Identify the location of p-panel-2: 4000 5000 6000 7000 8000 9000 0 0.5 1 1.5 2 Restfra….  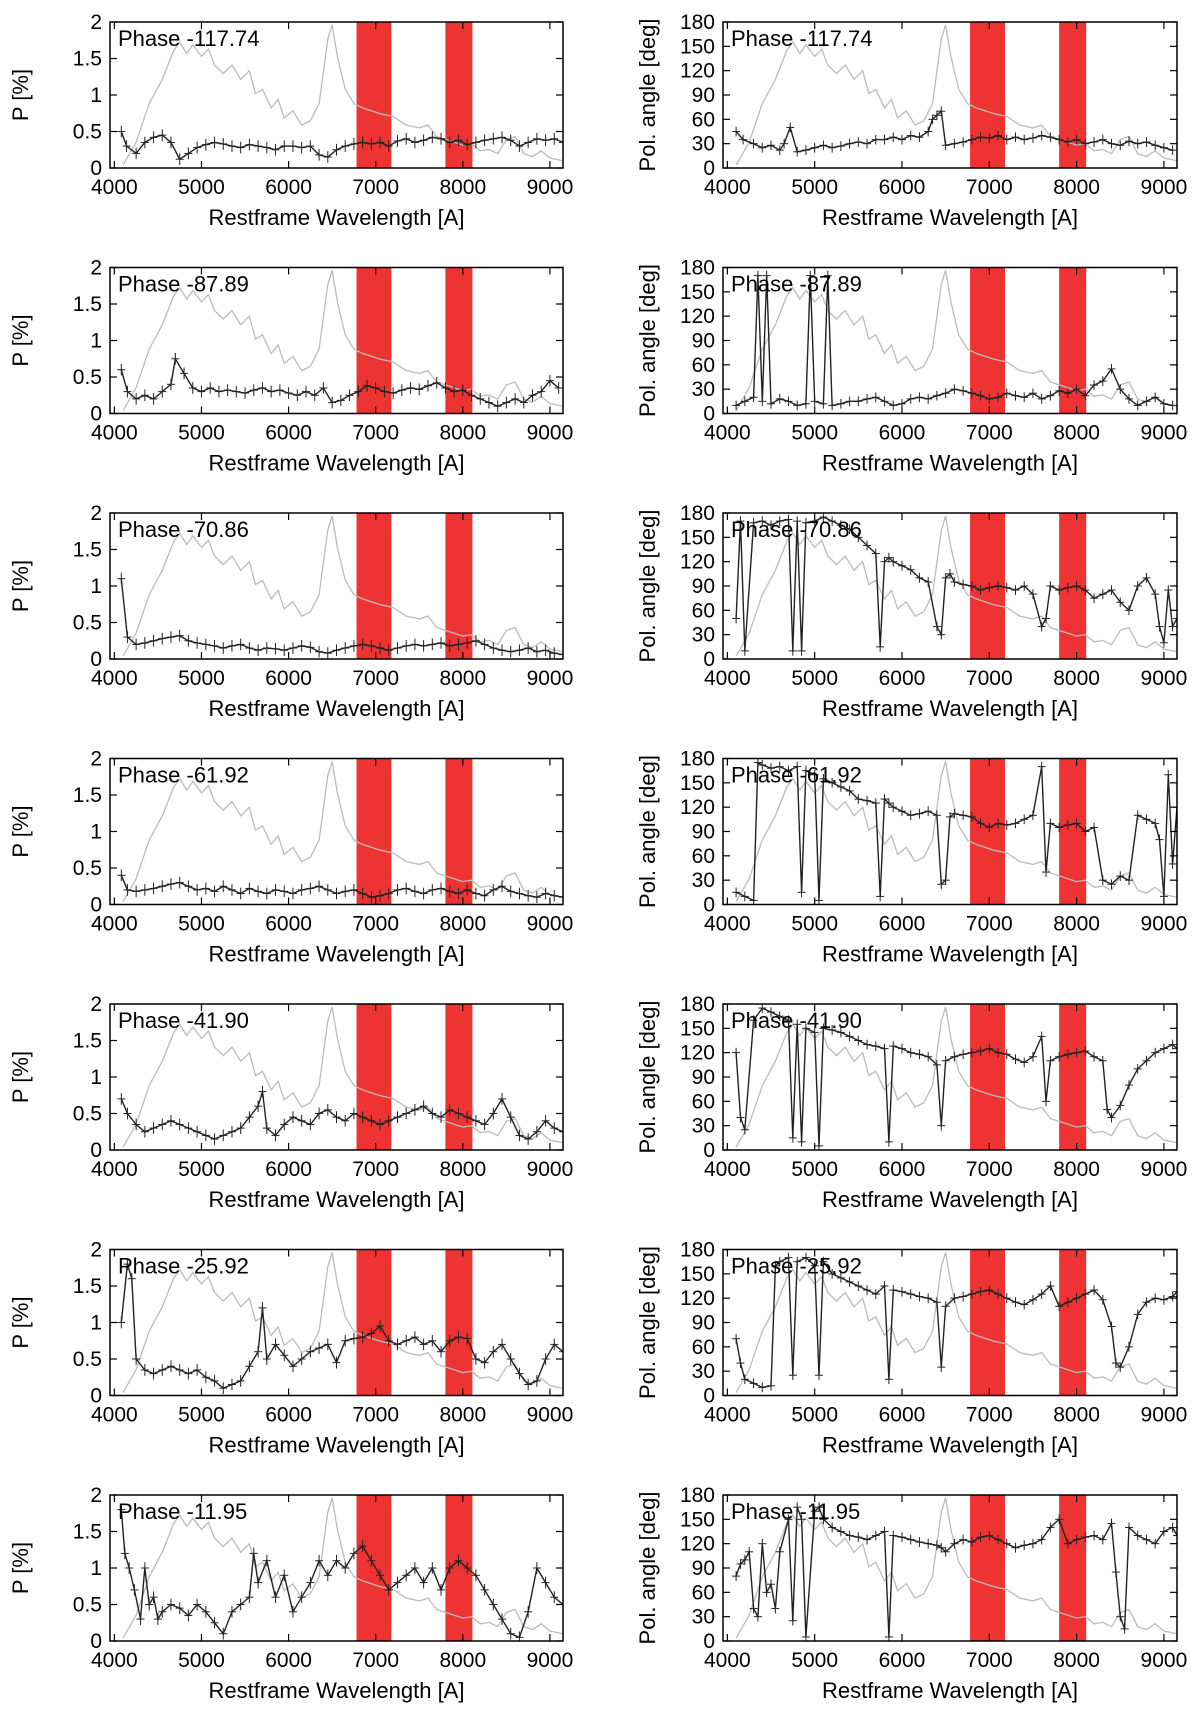
(290, 366).